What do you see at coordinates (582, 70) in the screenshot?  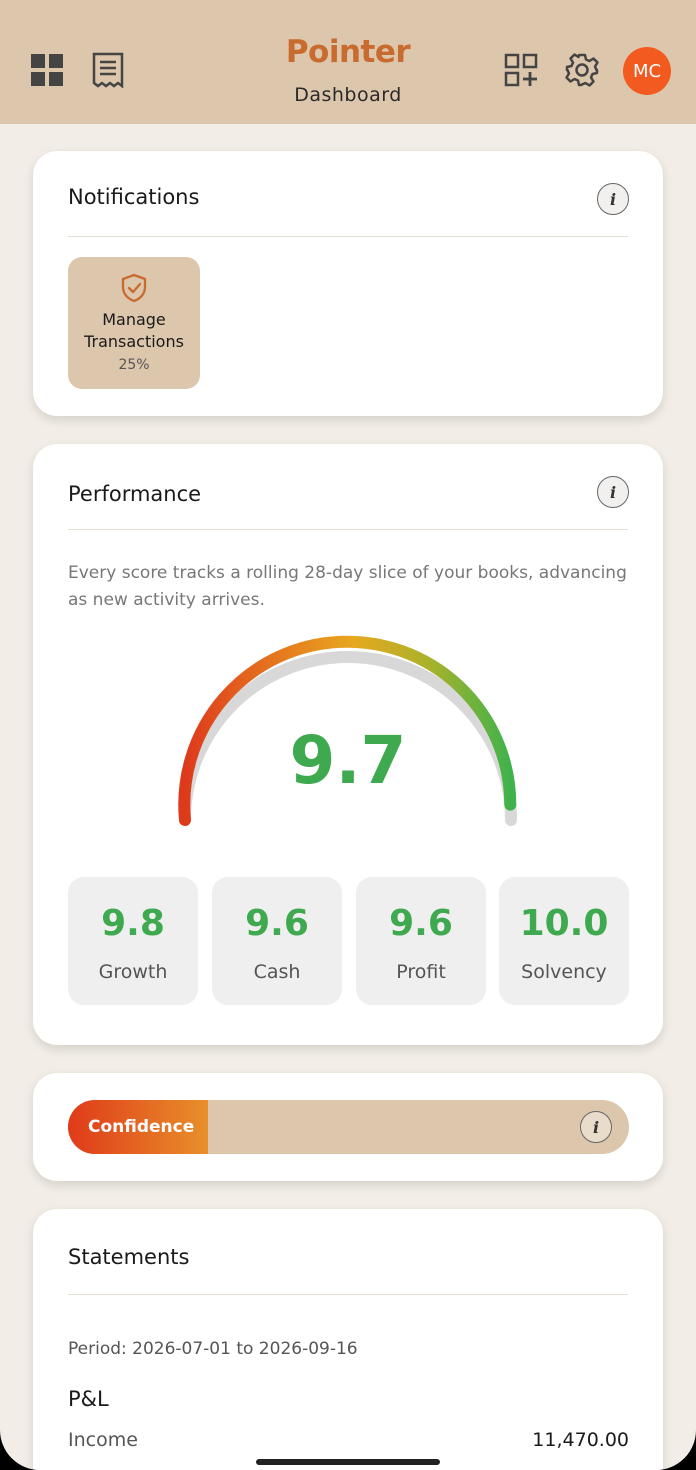 I see `gear-icon` at bounding box center [582, 70].